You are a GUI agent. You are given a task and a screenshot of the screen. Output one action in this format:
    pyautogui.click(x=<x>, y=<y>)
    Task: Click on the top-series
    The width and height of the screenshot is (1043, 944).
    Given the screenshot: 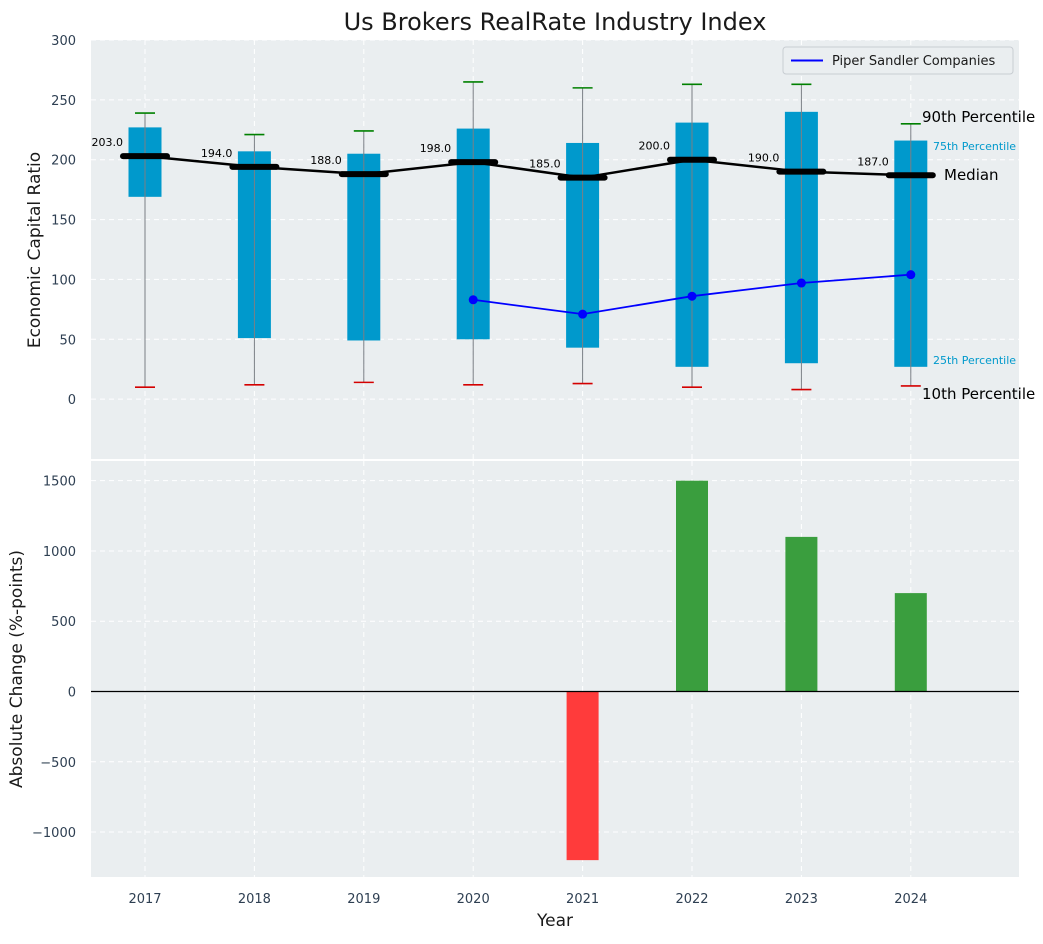 What is the action you would take?
    pyautogui.click(x=692, y=294)
    